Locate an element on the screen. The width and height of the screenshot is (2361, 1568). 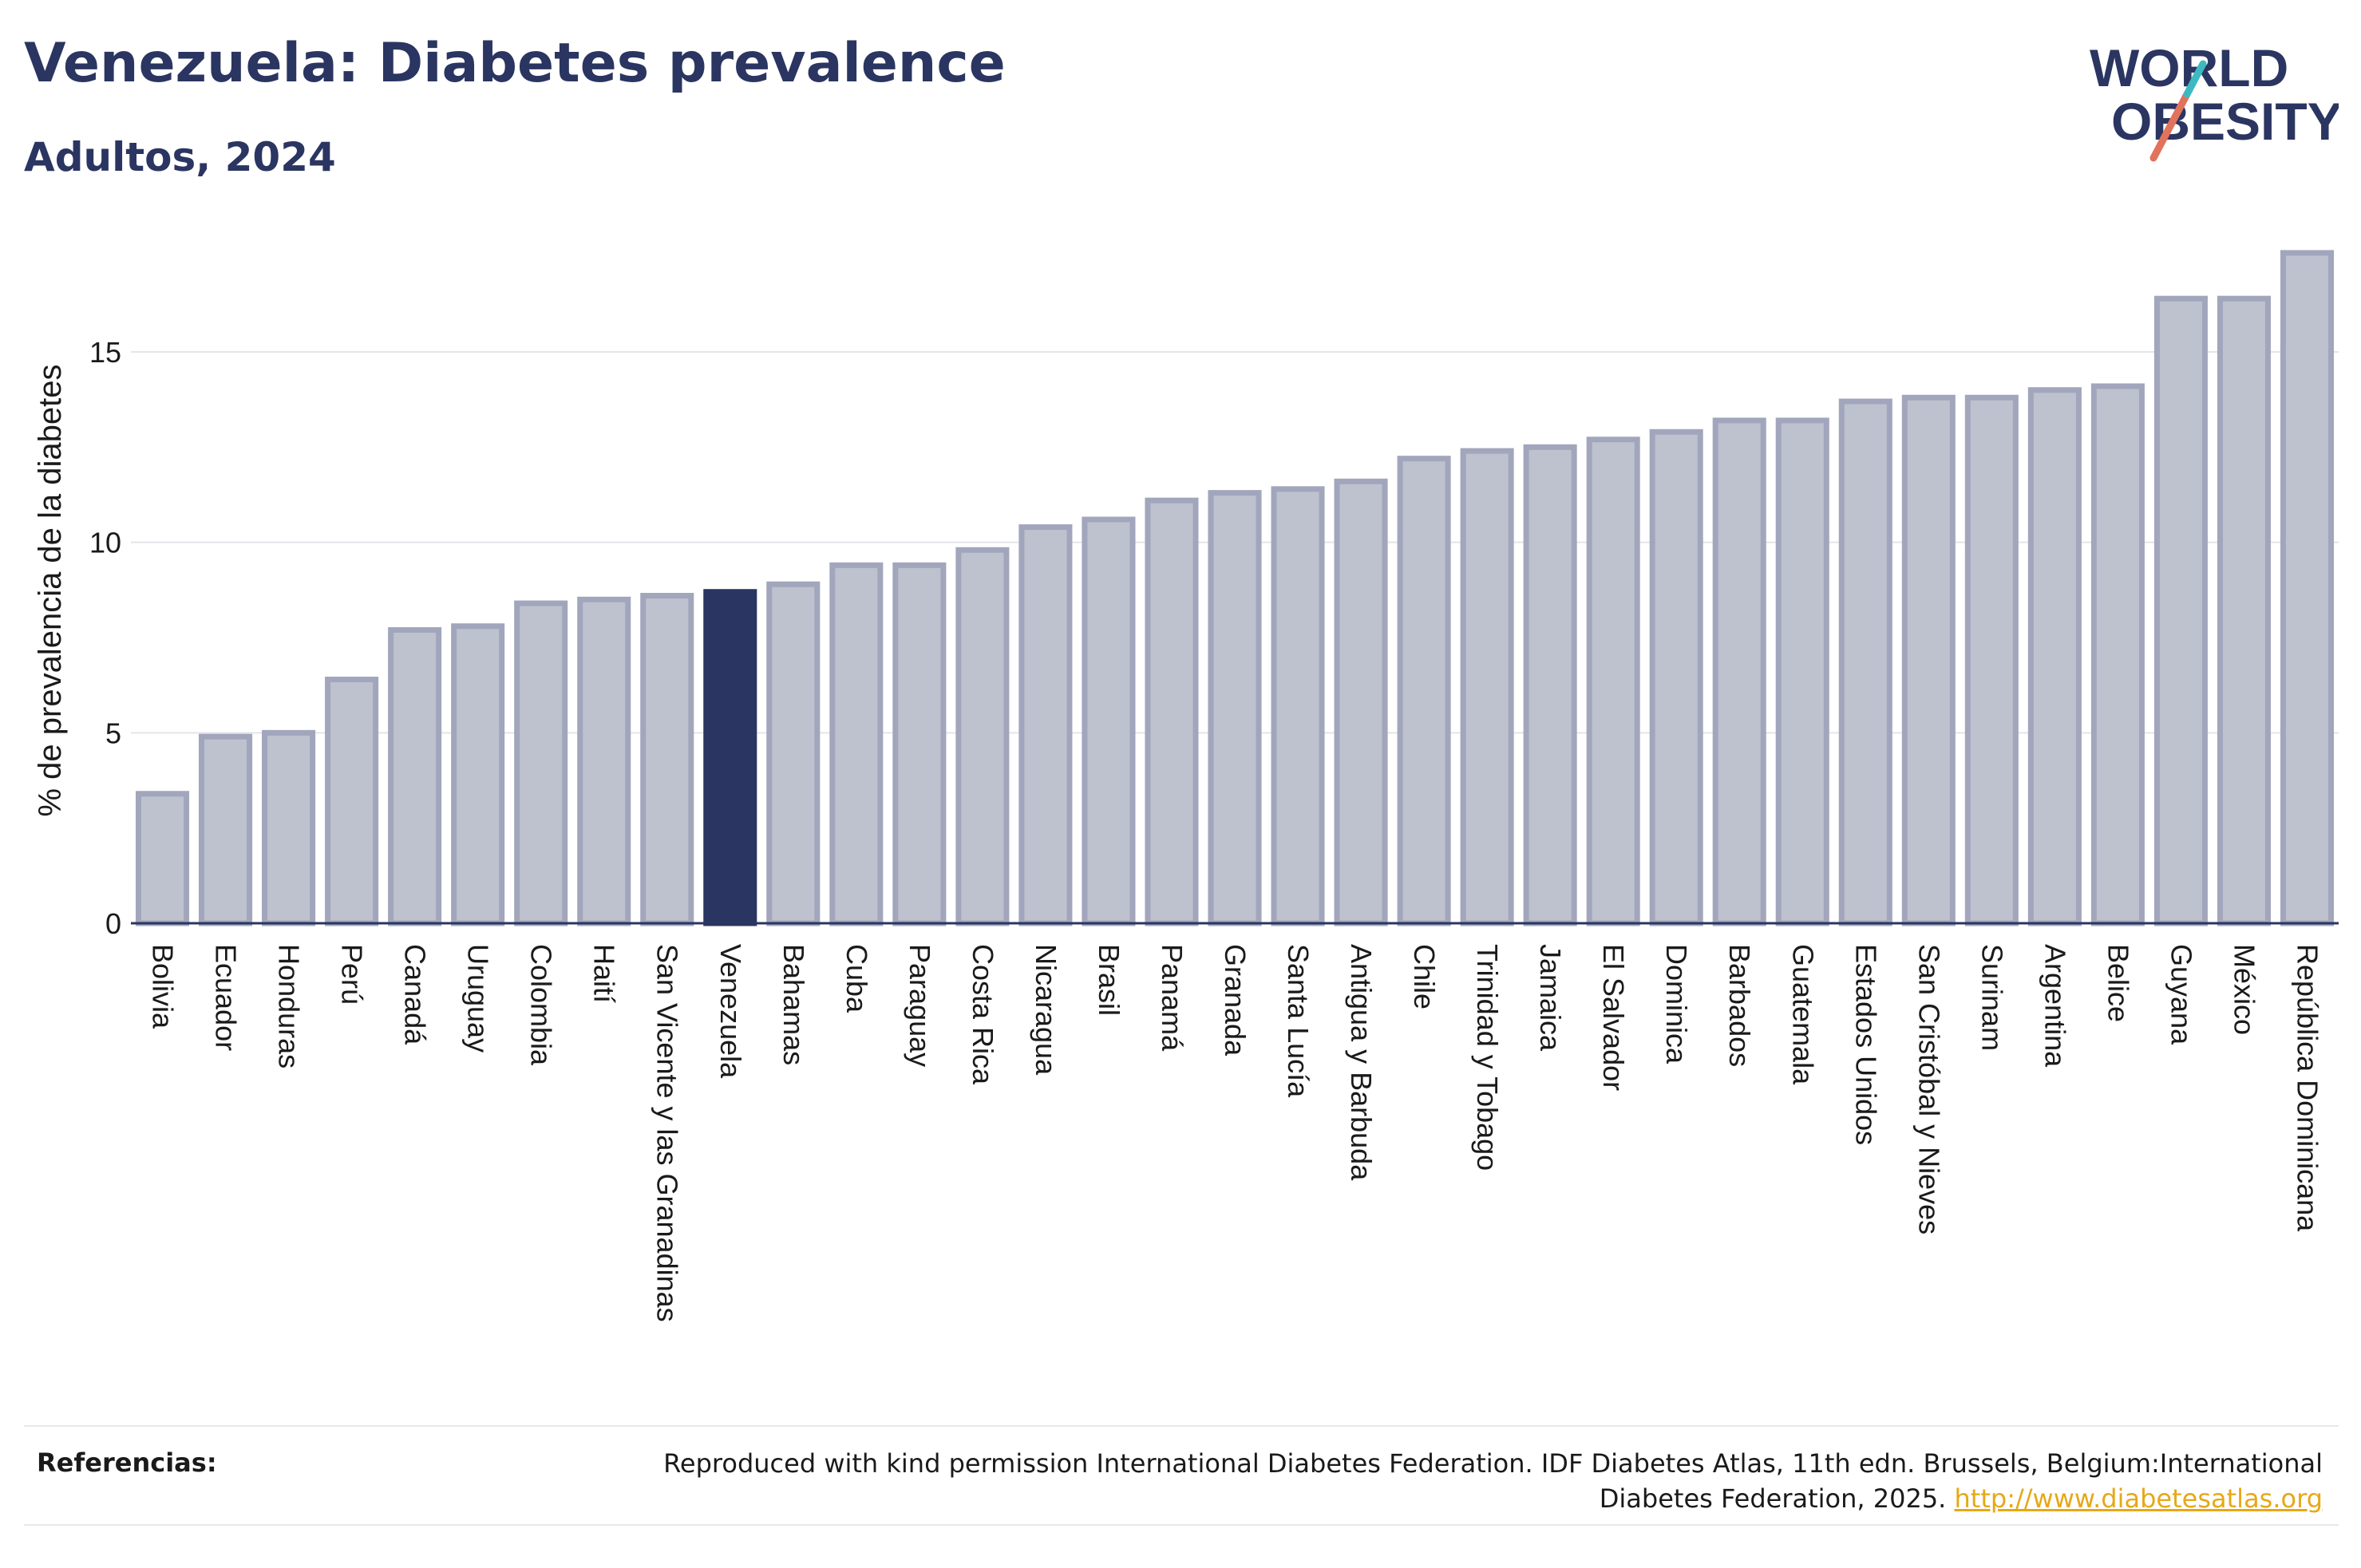
x-tick-label: Granada is located at coordinates (1235, 1000).